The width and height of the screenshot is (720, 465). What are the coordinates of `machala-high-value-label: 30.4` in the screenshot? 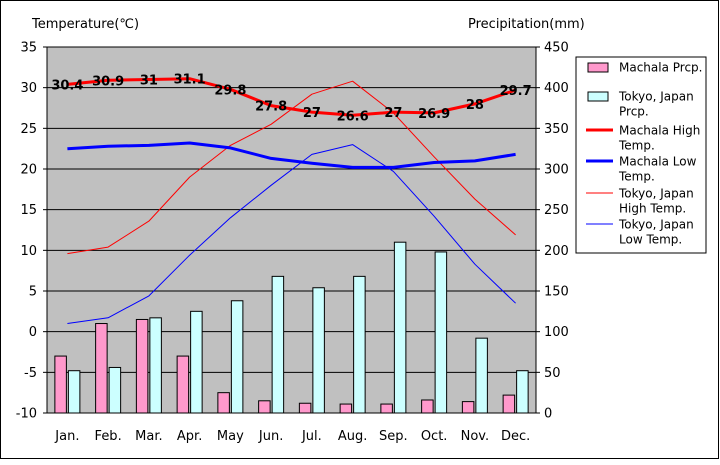 It's located at (67, 85).